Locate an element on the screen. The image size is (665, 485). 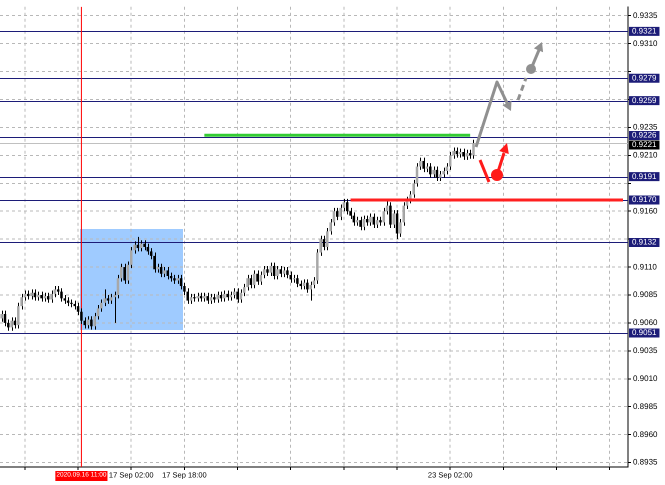
y-tick-label: 0.9110 is located at coordinates (645, 267).